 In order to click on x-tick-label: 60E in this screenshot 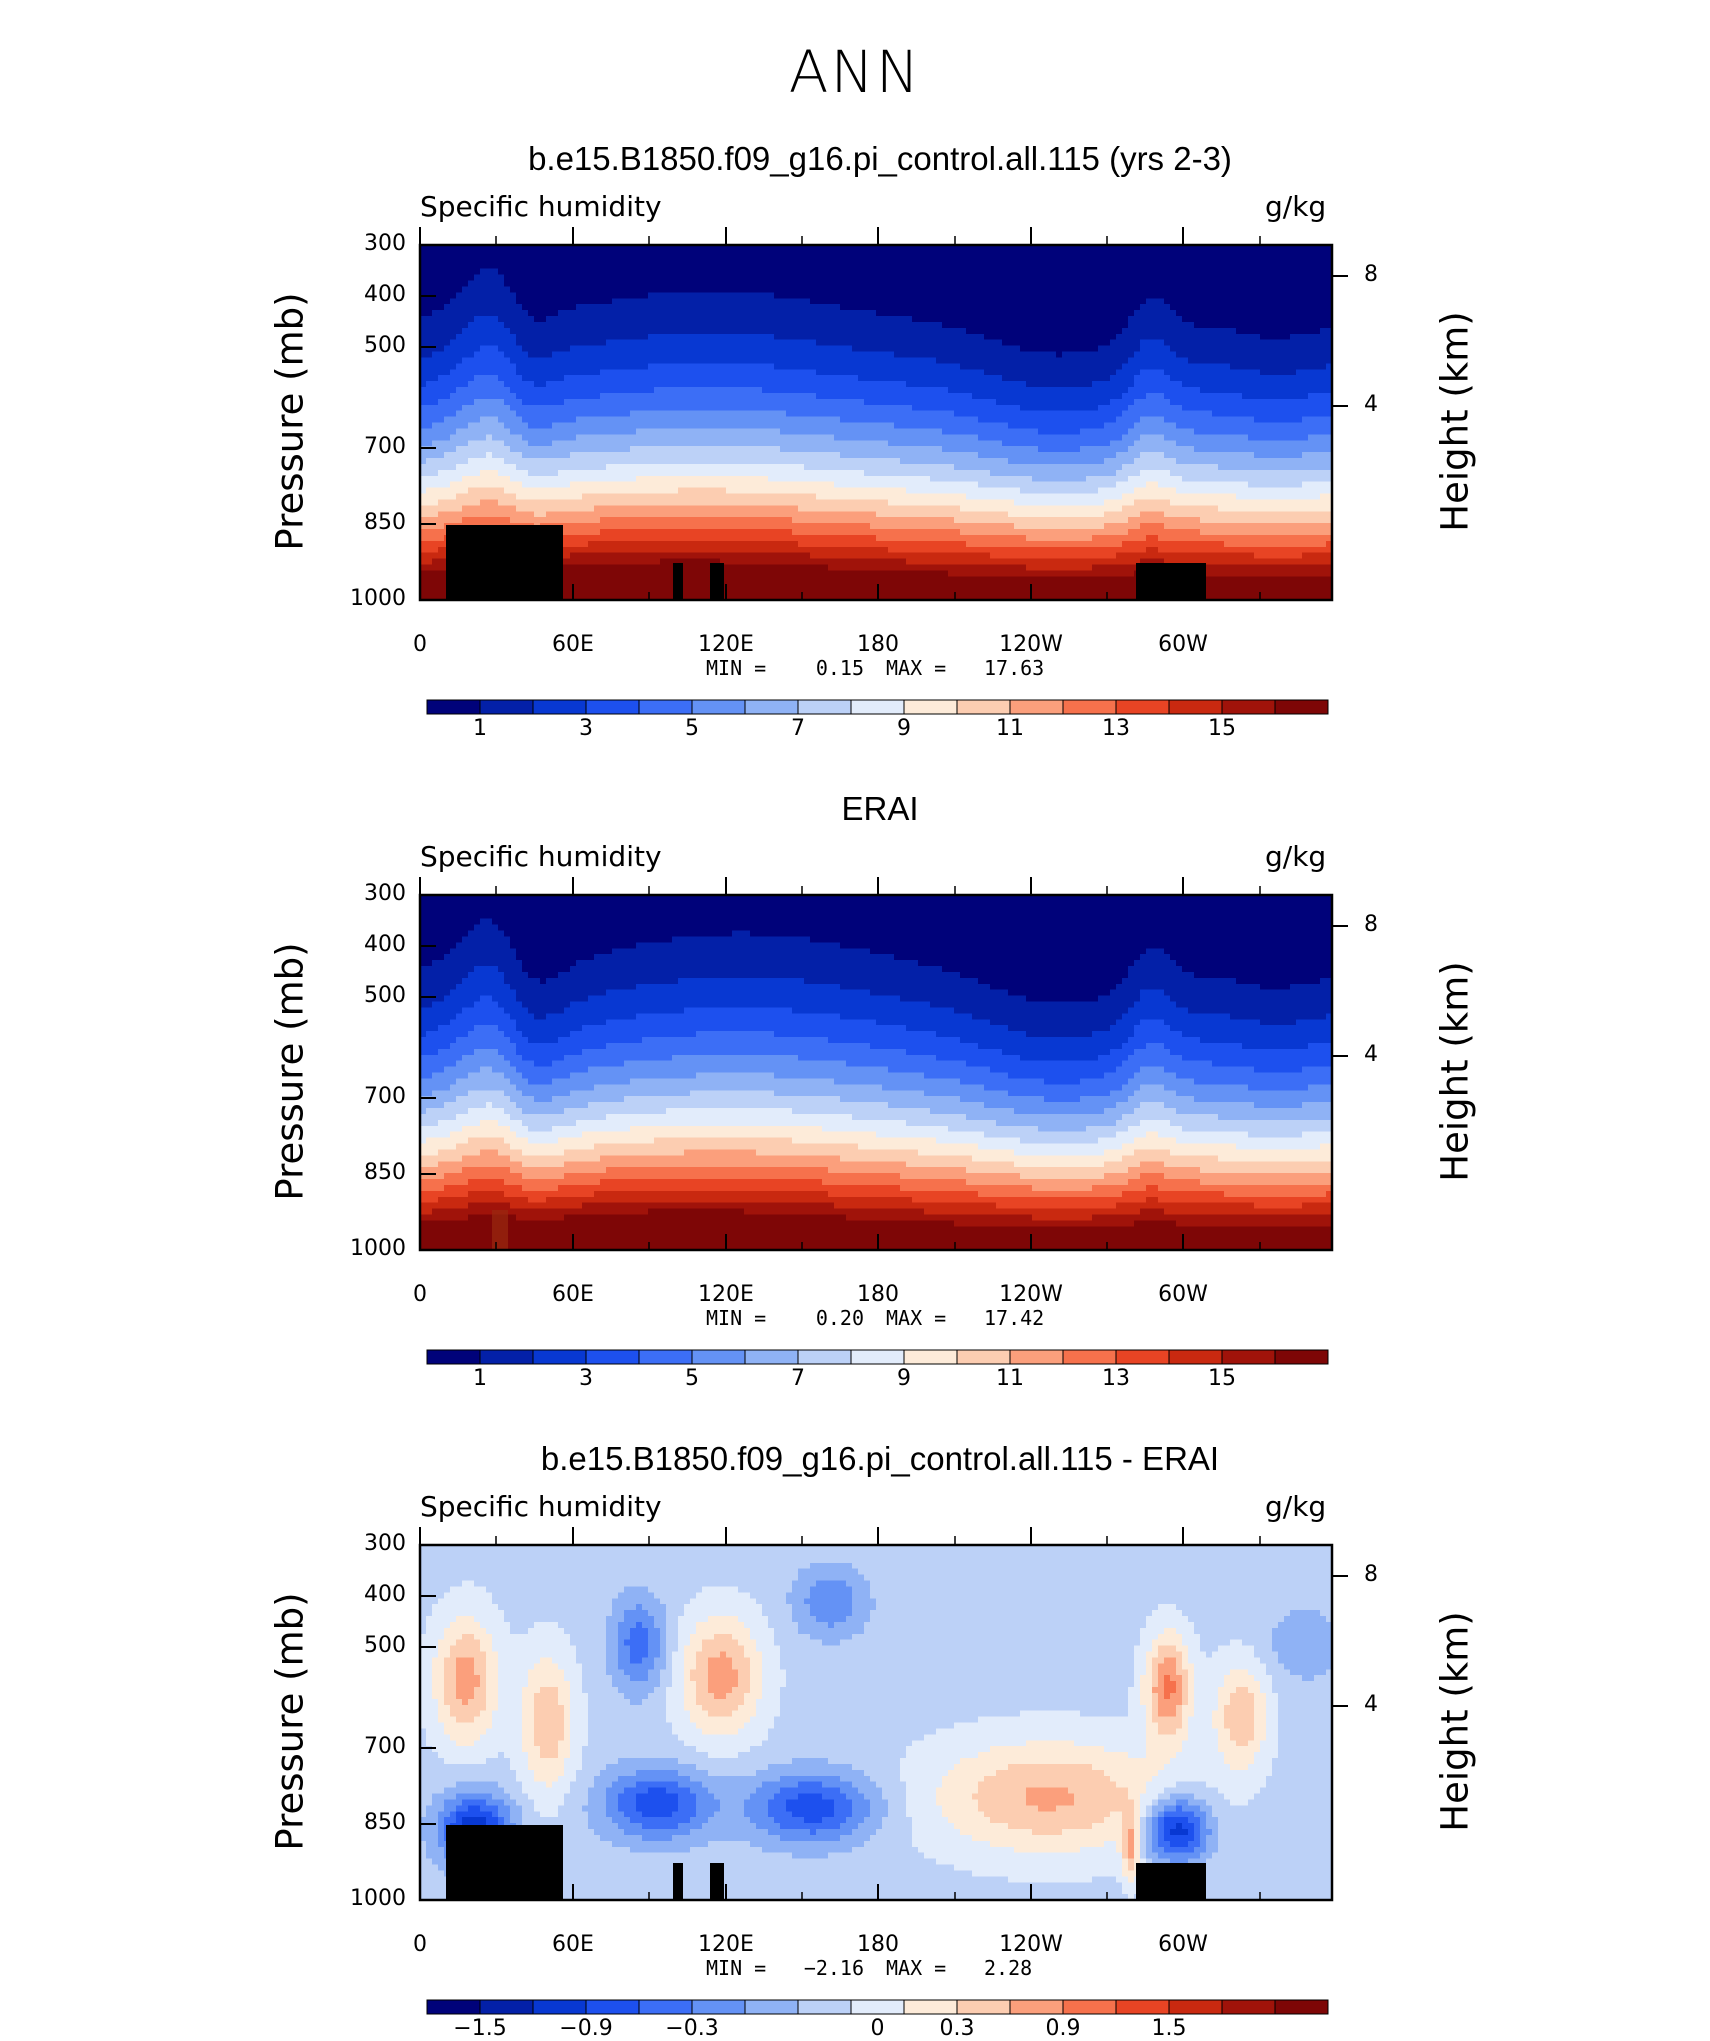, I will do `click(573, 644)`.